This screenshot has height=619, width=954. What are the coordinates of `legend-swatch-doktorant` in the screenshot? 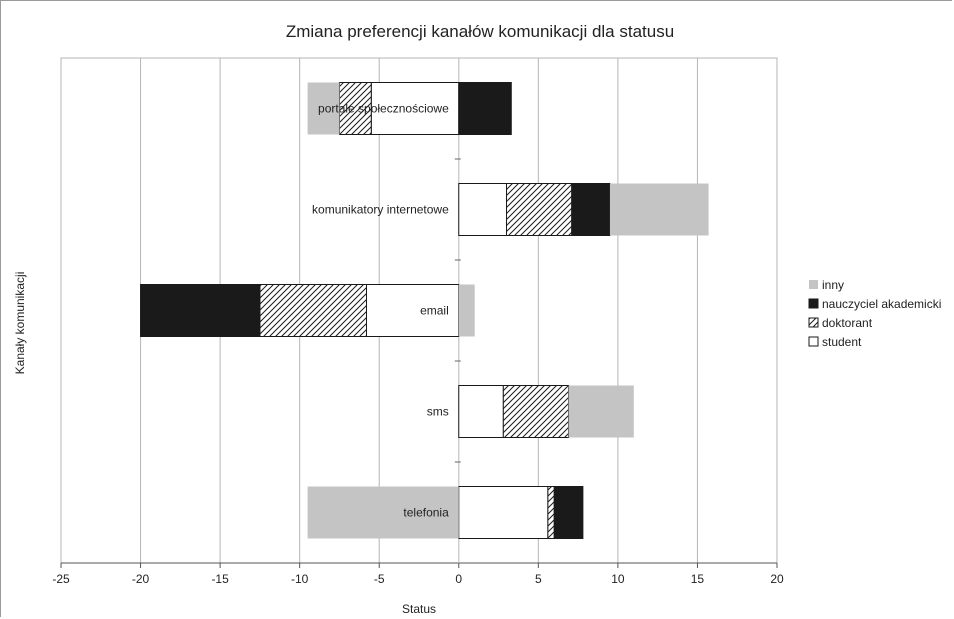 It's located at (813, 322).